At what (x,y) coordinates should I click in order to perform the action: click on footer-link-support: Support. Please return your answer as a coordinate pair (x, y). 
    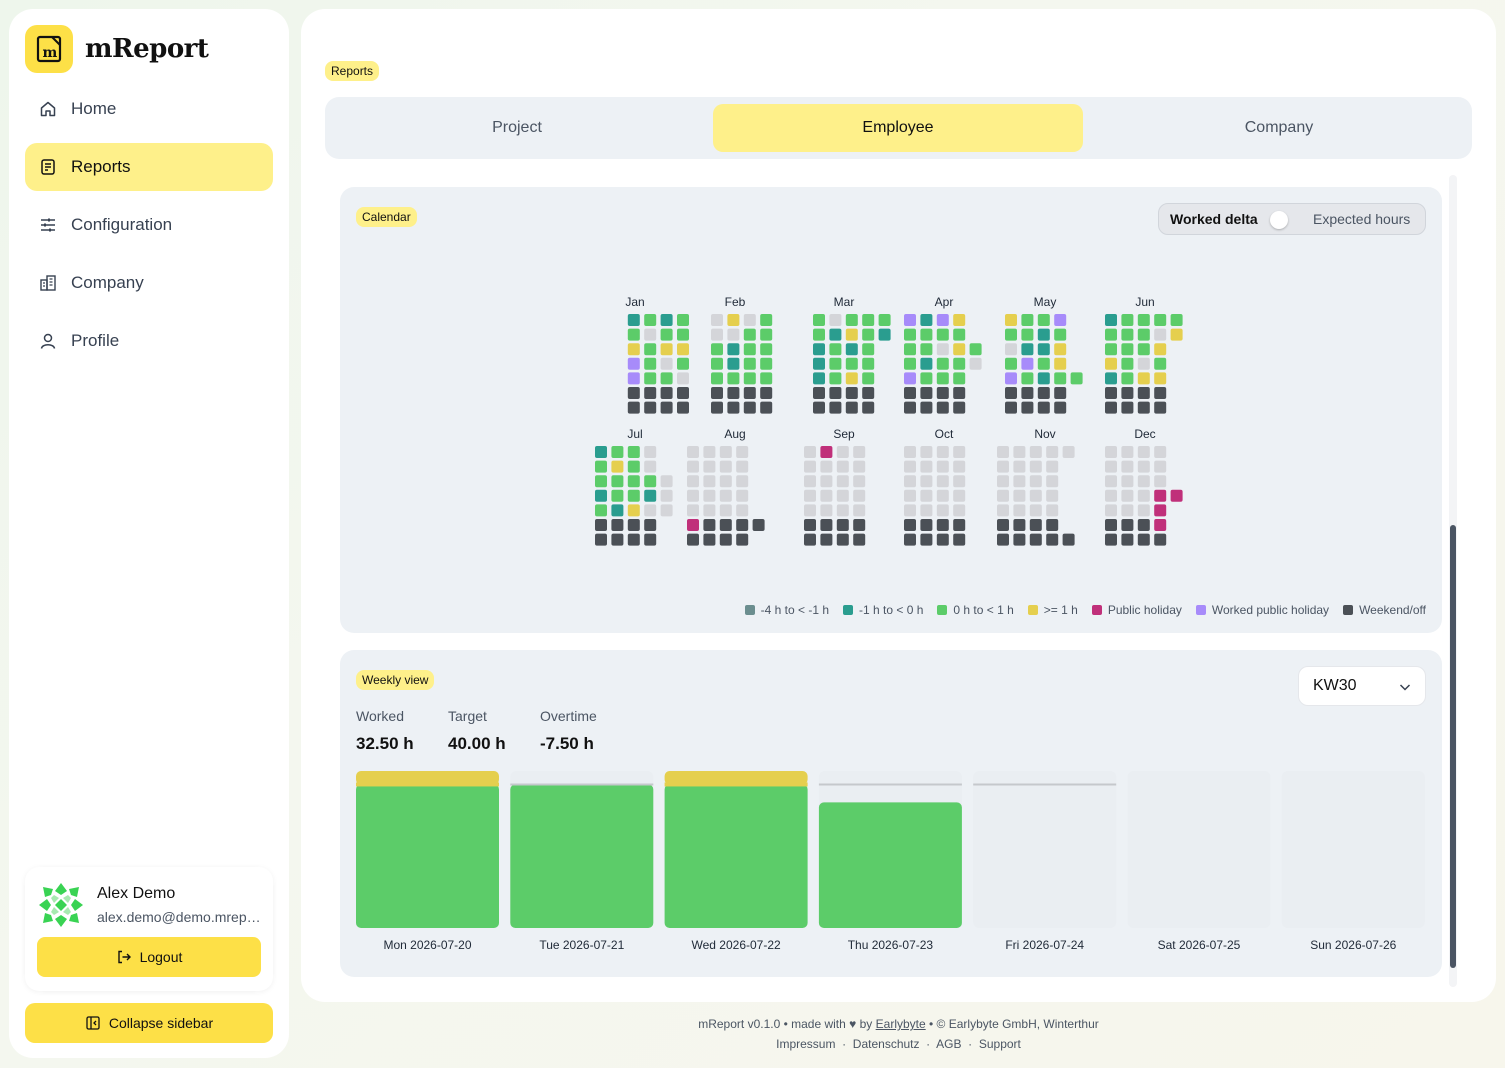
    Looking at the image, I should click on (999, 1044).